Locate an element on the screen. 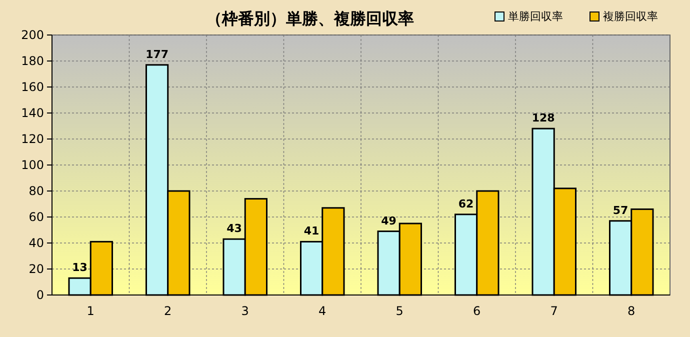  y-tick-label: 100 is located at coordinates (32, 165).